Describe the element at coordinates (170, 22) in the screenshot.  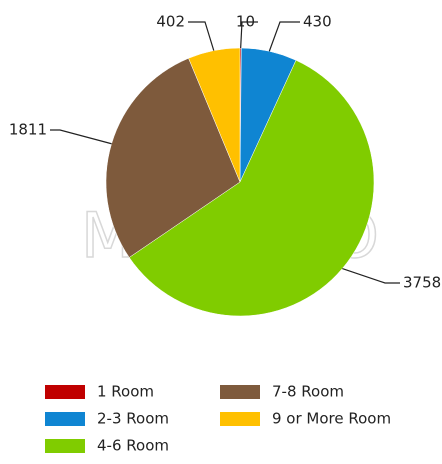
I see `data-label: 402` at that location.